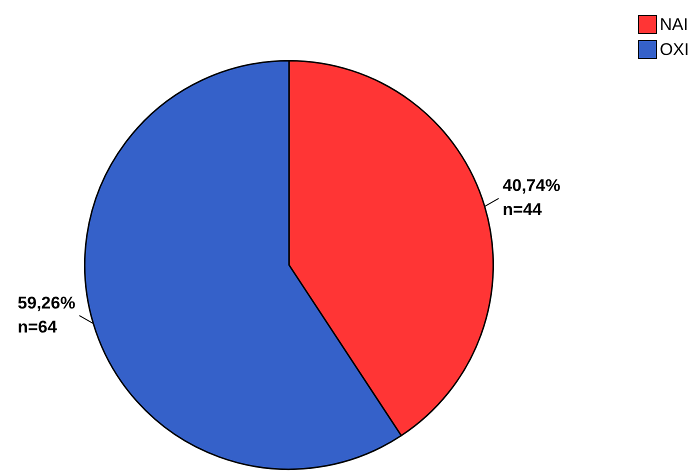 The image size is (693, 473). I want to click on legend-label: OXI, so click(674, 50).